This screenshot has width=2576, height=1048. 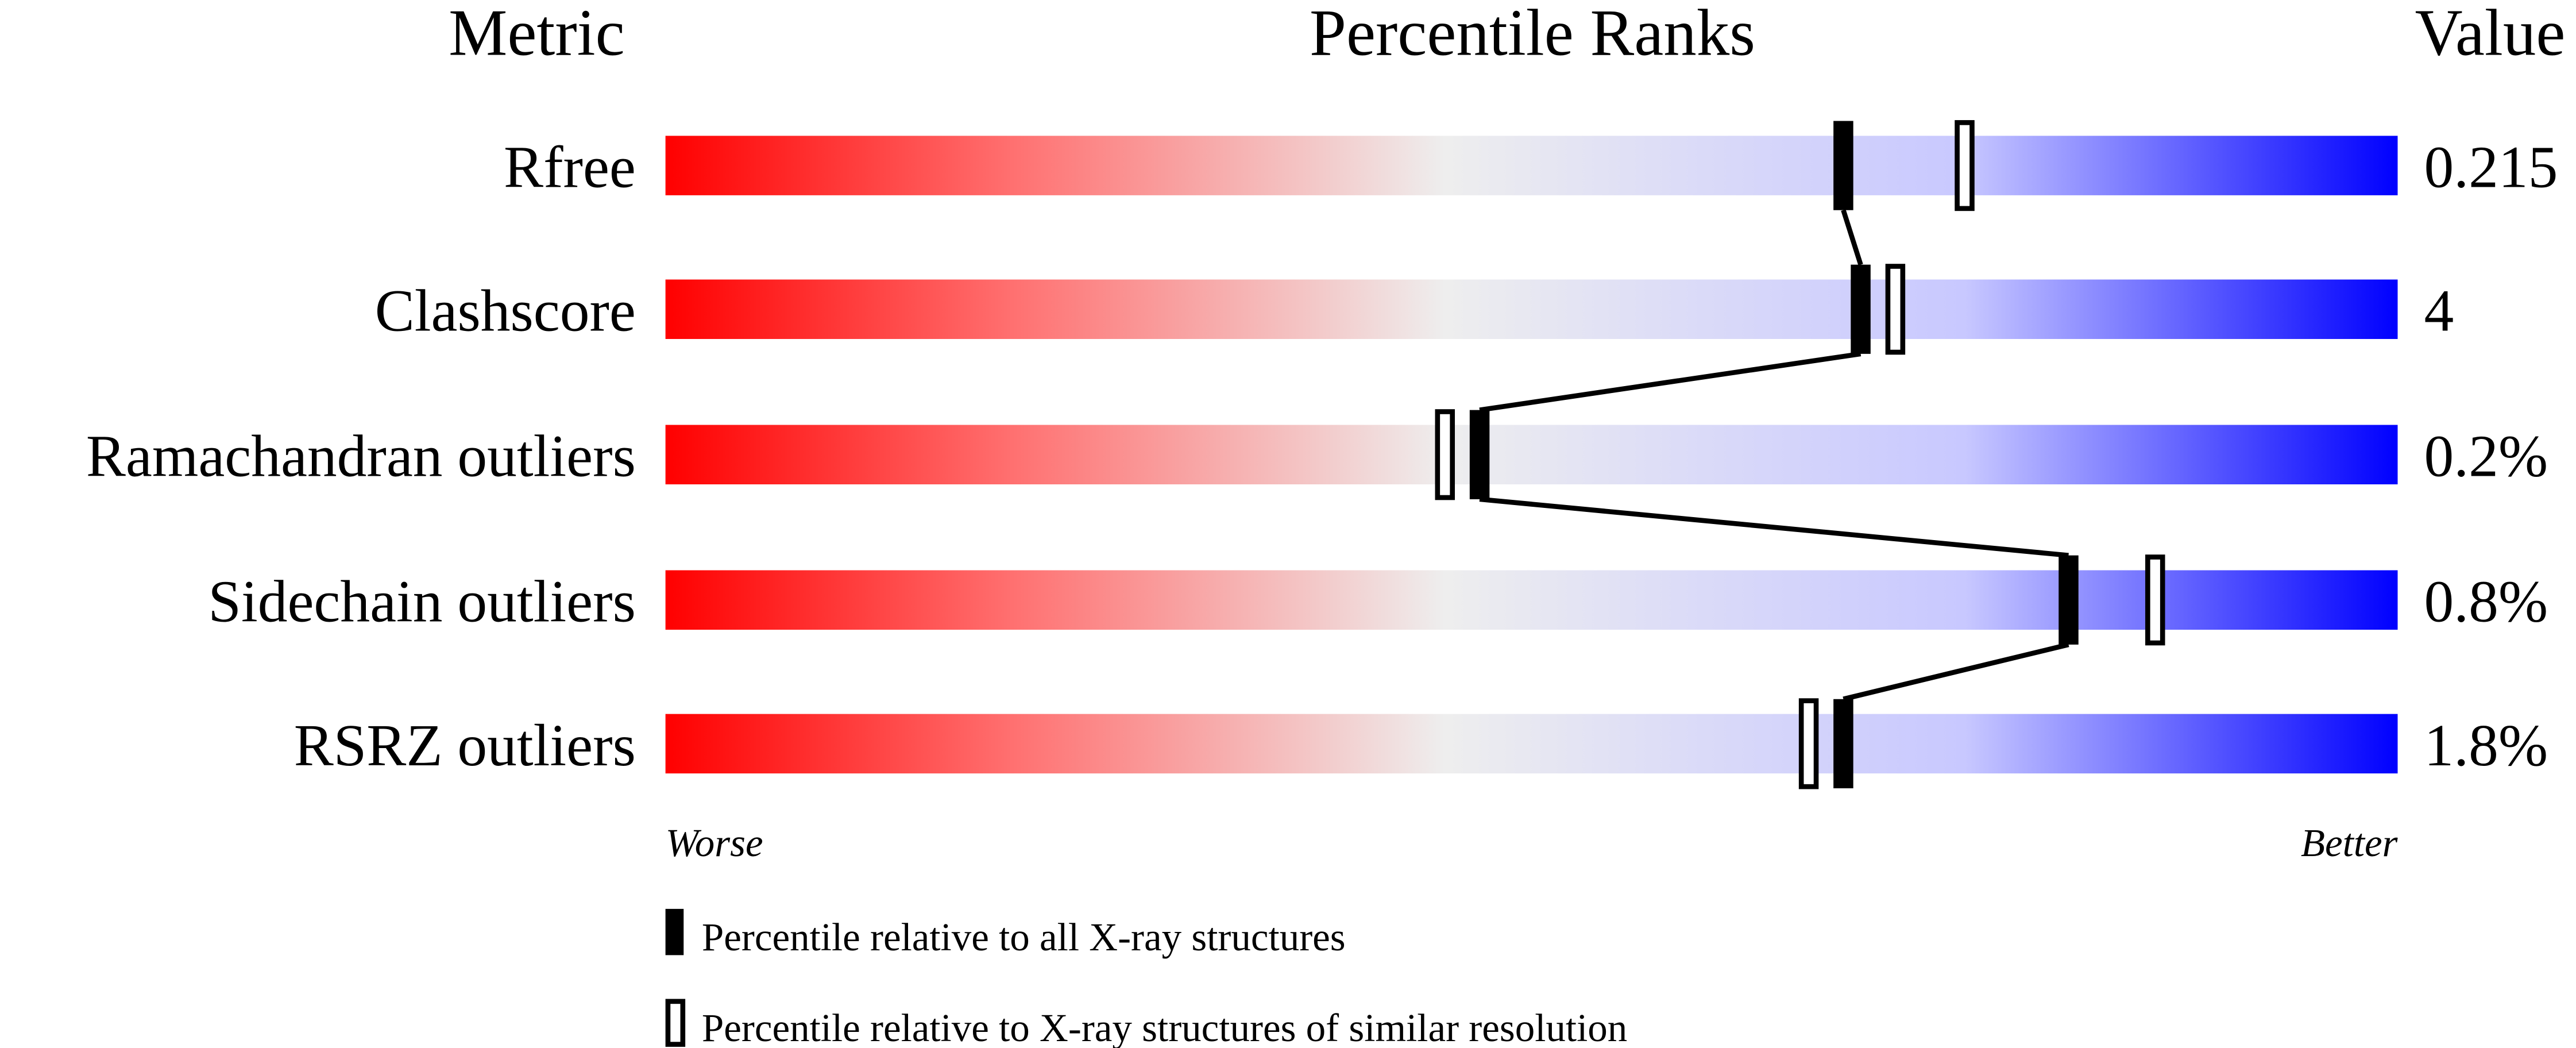 What do you see at coordinates (361, 457) in the screenshot?
I see `metric-label: Ramachandran outliers` at bounding box center [361, 457].